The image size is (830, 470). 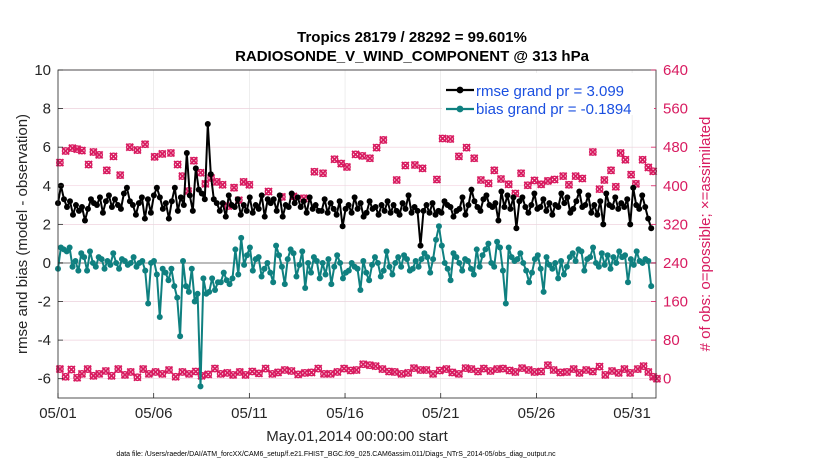 What do you see at coordinates (675, 224) in the screenshot?
I see `y-right-tick-label: 320` at bounding box center [675, 224].